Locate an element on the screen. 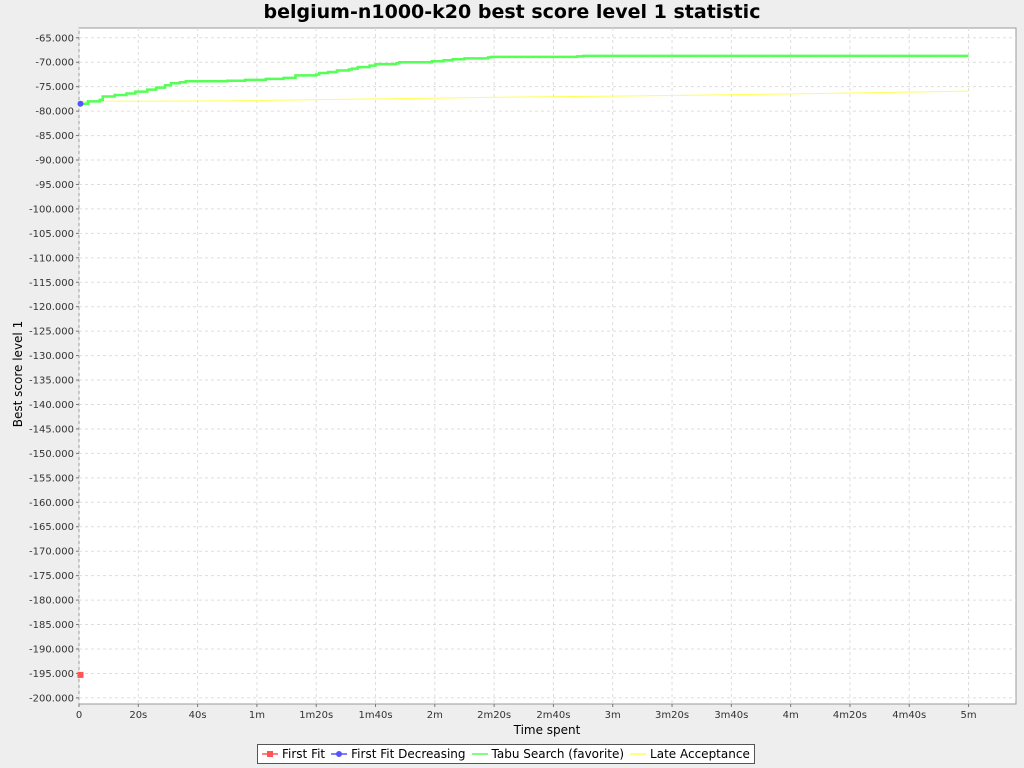  y-tick-label: -135.000 is located at coordinates (51, 381).